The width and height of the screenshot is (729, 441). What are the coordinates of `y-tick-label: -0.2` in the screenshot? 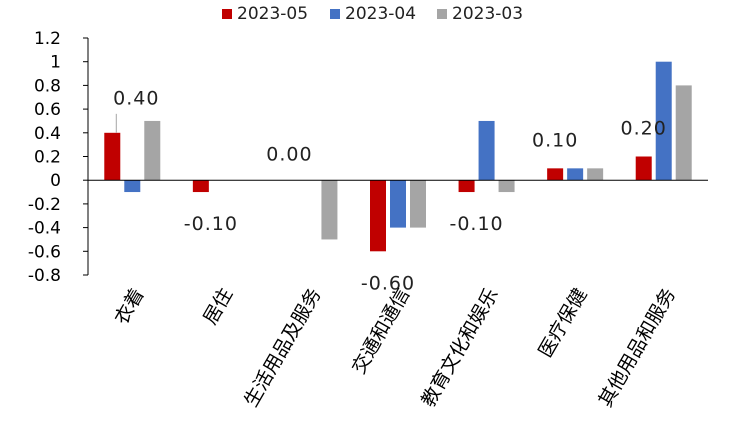 It's located at (44, 205).